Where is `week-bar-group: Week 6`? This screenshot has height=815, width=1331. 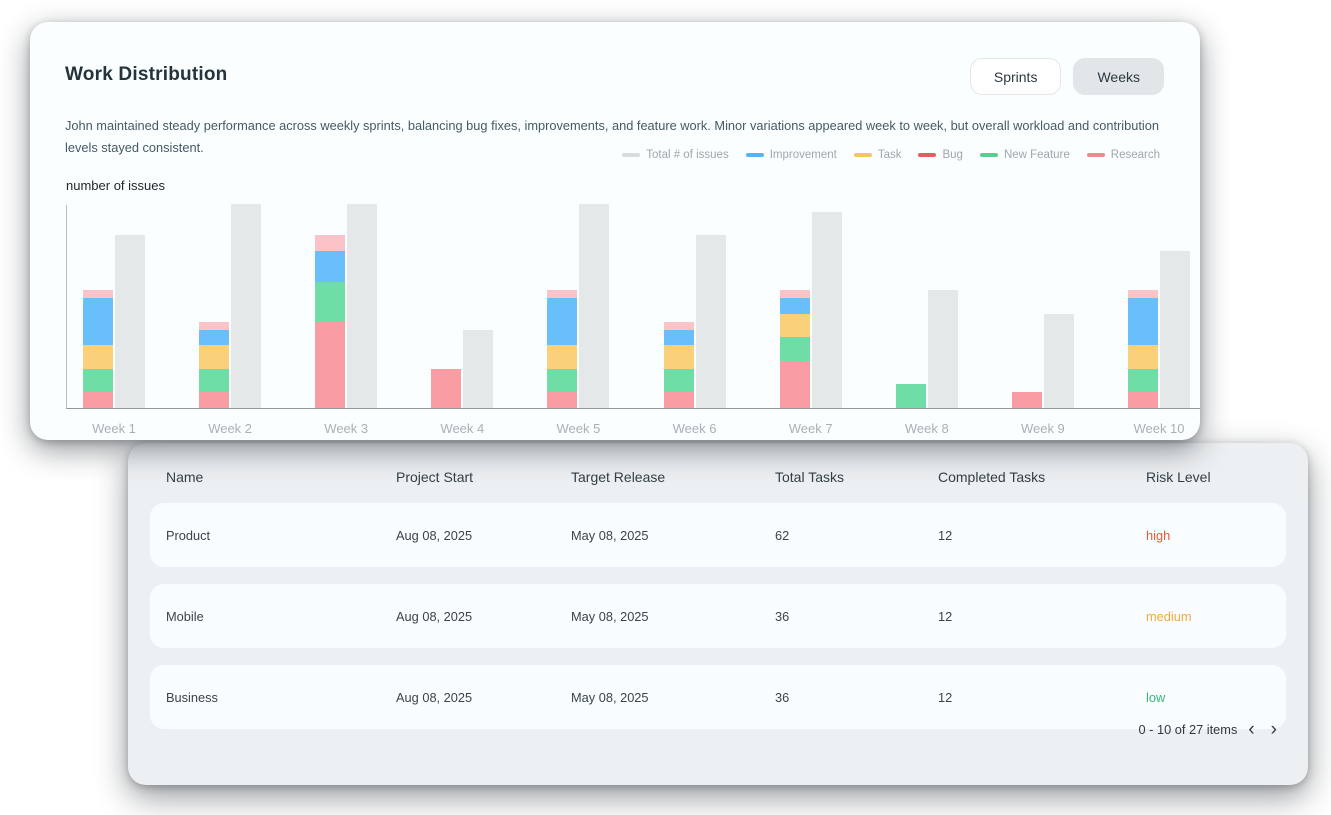 week-bar-group: Week 6 is located at coordinates (694, 320).